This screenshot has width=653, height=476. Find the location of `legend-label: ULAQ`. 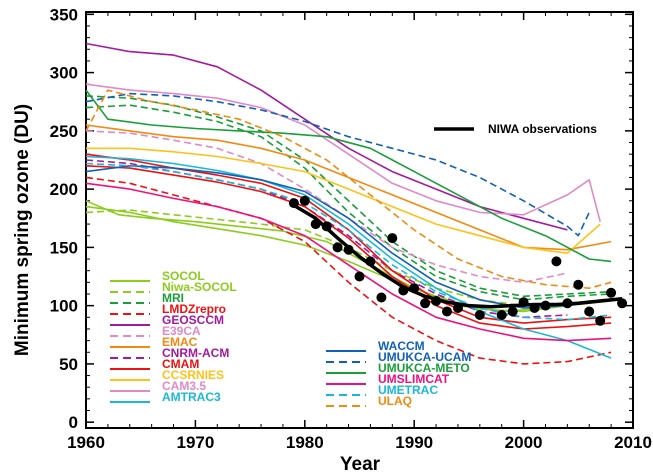

legend-label: ULAQ is located at coordinates (395, 401).